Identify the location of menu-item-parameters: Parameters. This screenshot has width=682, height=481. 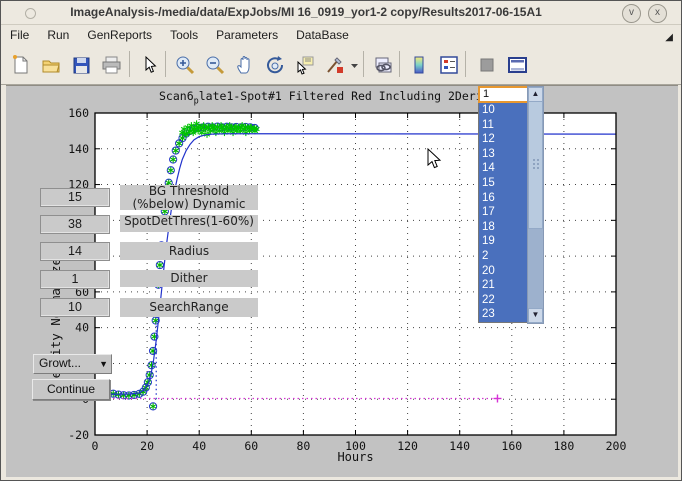
(247, 35).